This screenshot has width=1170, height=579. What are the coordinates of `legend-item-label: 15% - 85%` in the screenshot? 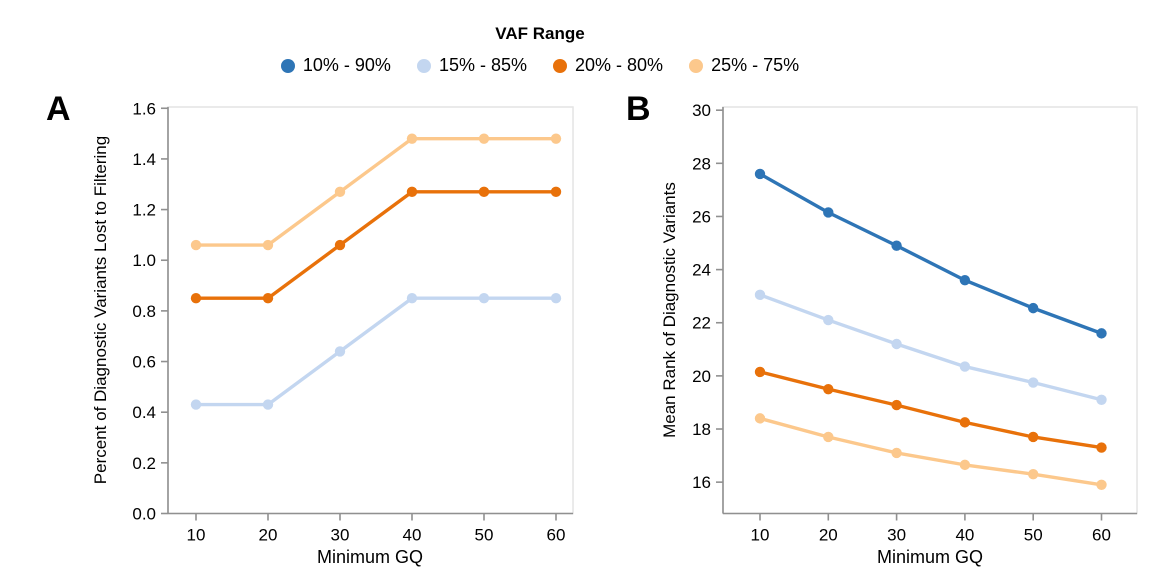 It's located at (482, 65).